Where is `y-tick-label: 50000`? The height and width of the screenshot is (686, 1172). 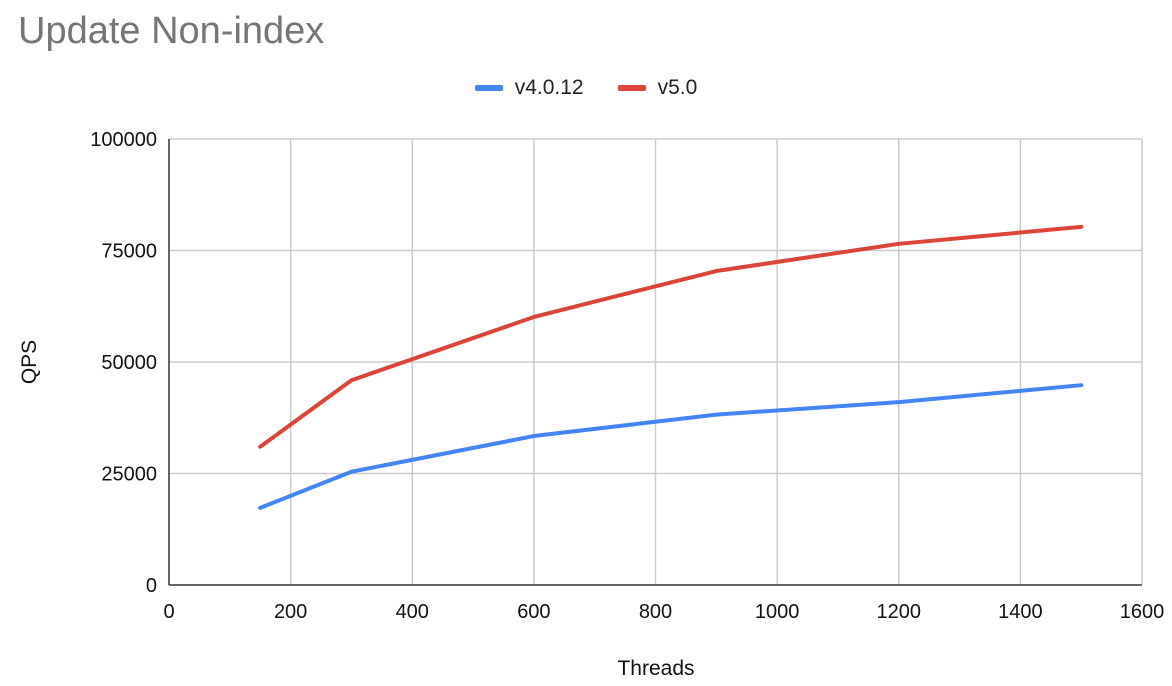 y-tick-label: 50000 is located at coordinates (129, 363).